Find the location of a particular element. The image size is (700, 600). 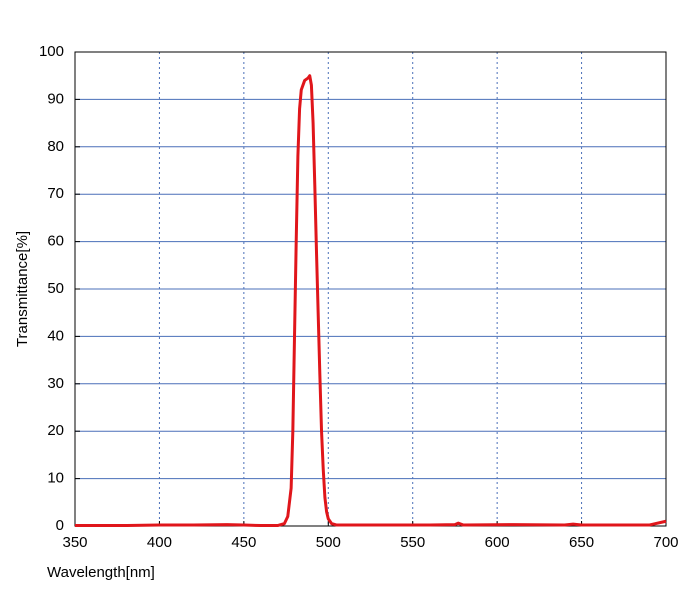

y-tick-label: 50 is located at coordinates (55, 288).